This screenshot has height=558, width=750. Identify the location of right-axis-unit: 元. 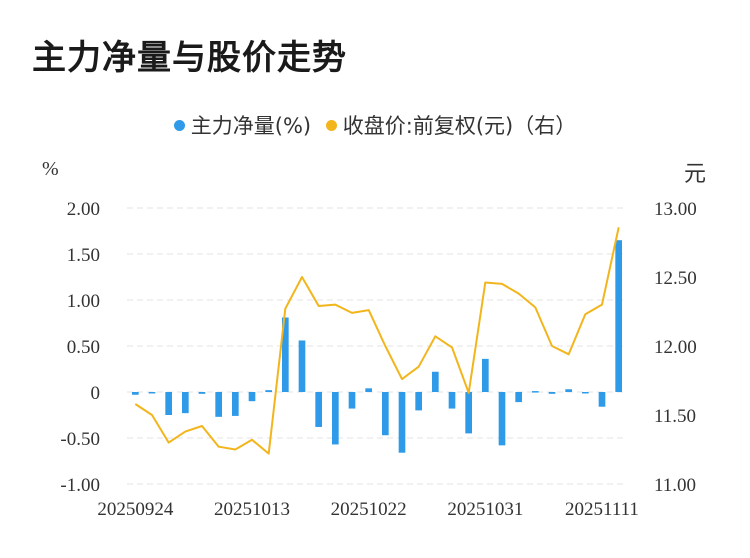
(695, 174).